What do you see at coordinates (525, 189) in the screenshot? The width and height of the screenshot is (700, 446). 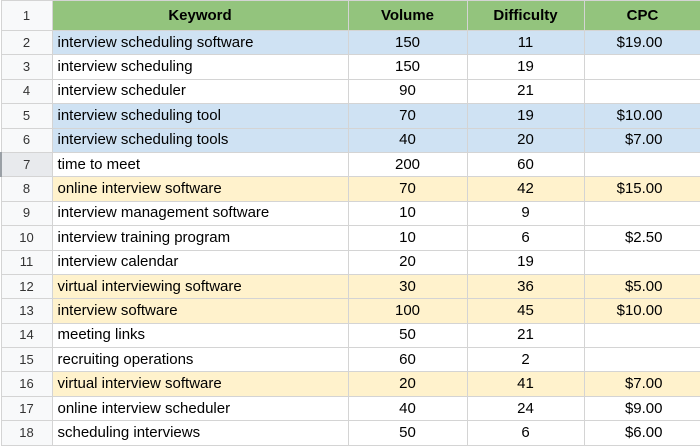 I see `difficulty-cell: 42` at bounding box center [525, 189].